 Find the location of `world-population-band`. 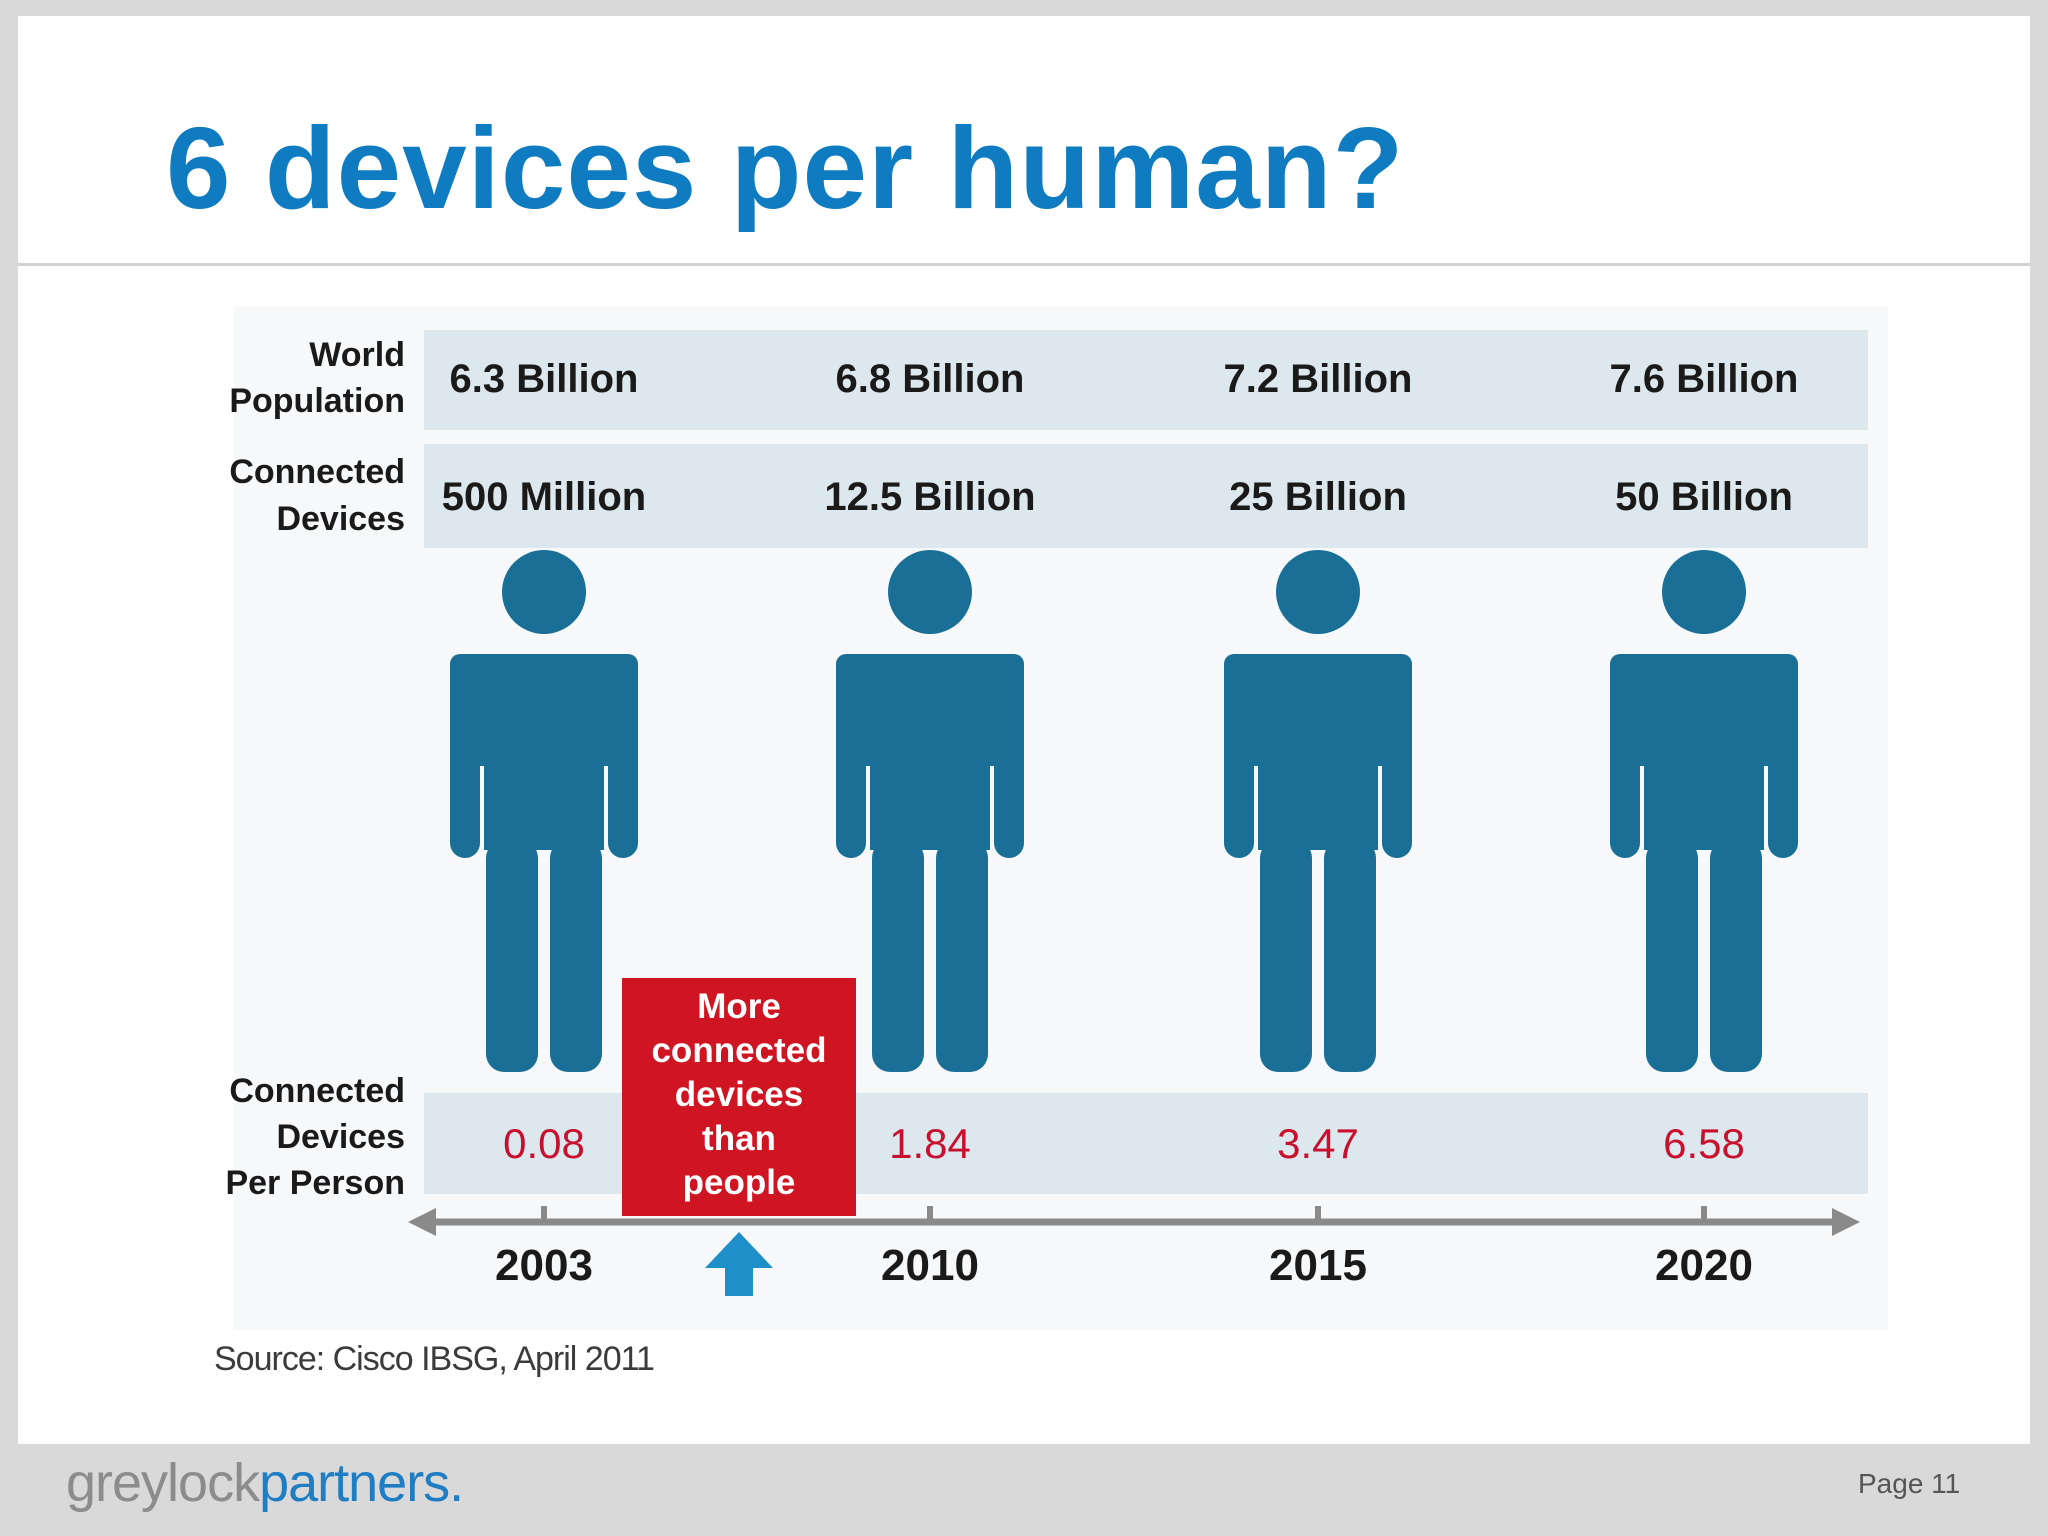

world-population-band is located at coordinates (1146, 380).